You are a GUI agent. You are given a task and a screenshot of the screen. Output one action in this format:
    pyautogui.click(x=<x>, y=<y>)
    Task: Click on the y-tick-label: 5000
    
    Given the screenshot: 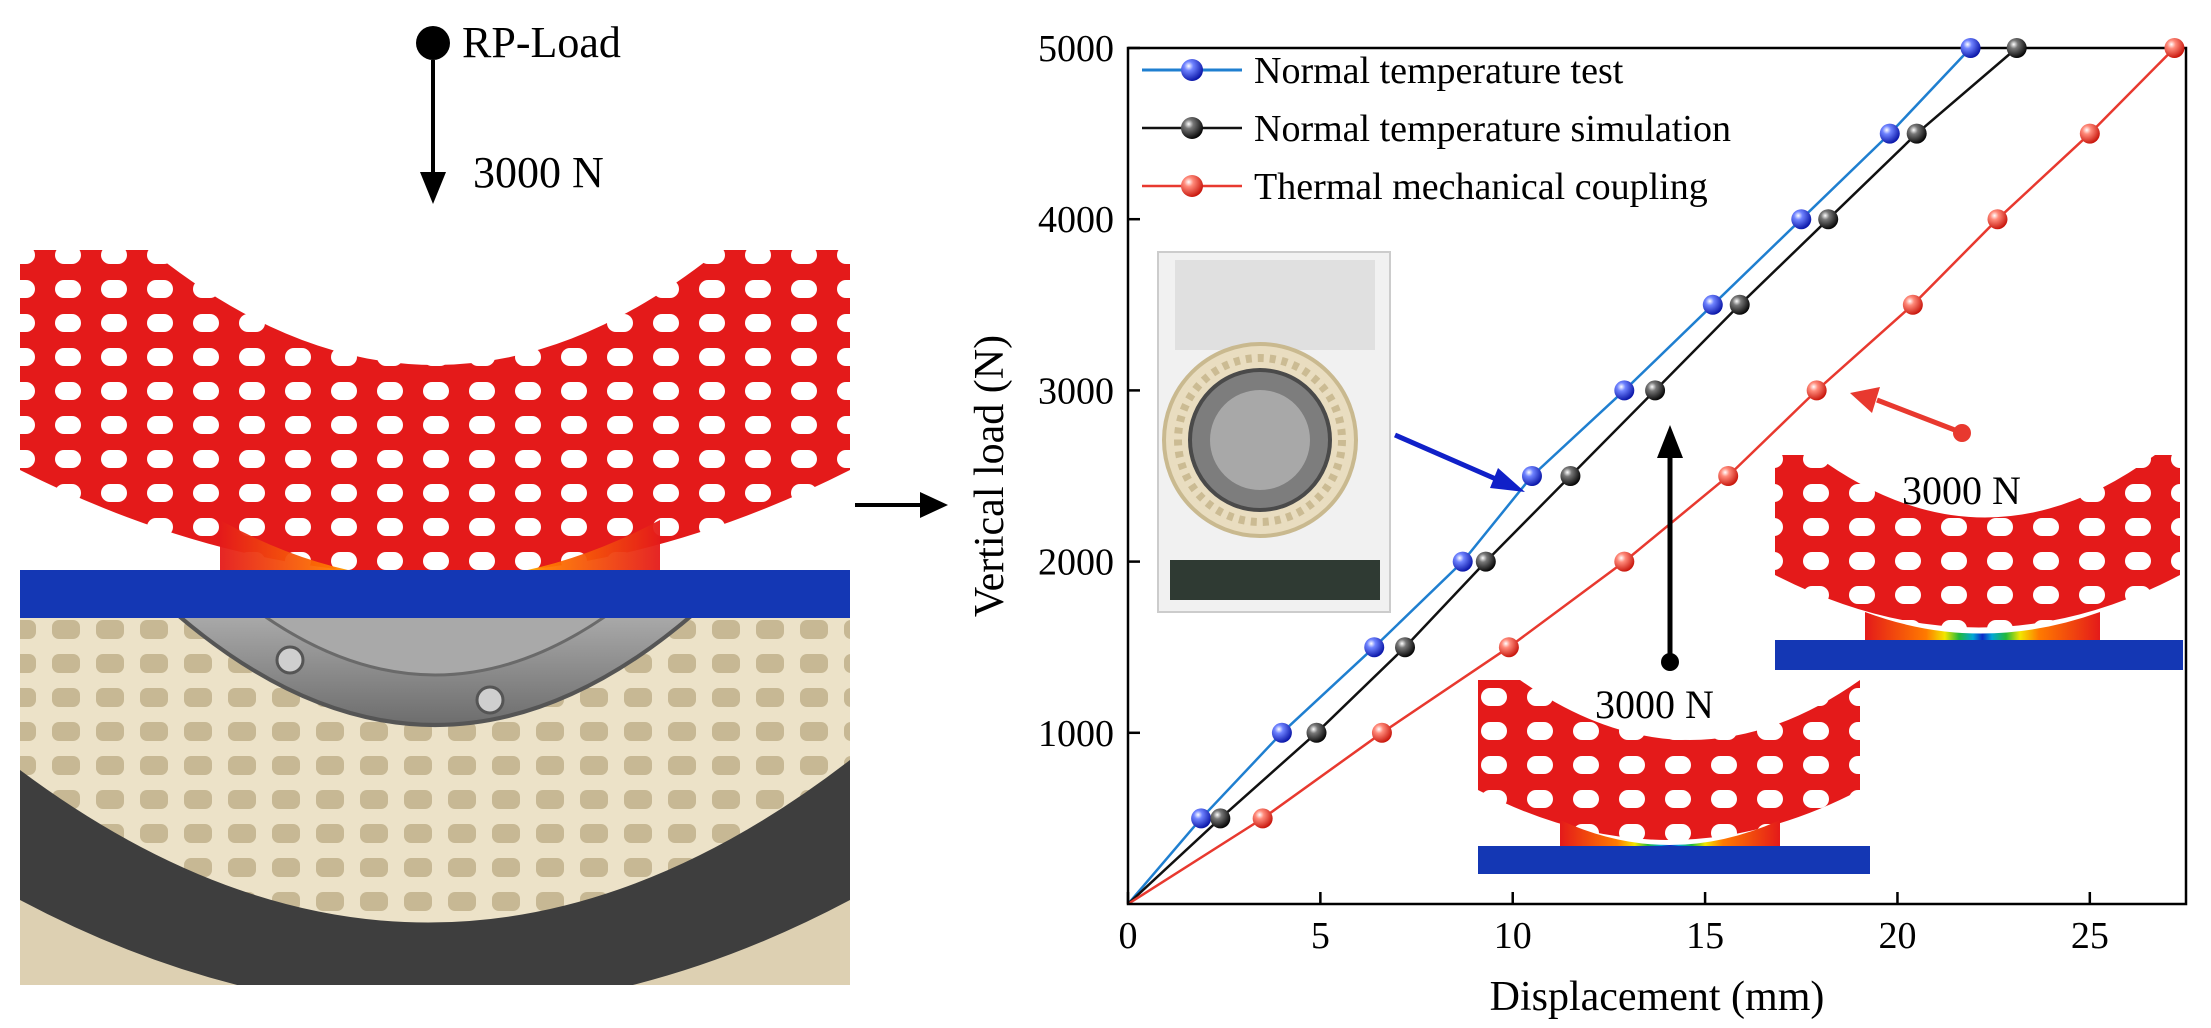 What is the action you would take?
    pyautogui.click(x=1076, y=49)
    